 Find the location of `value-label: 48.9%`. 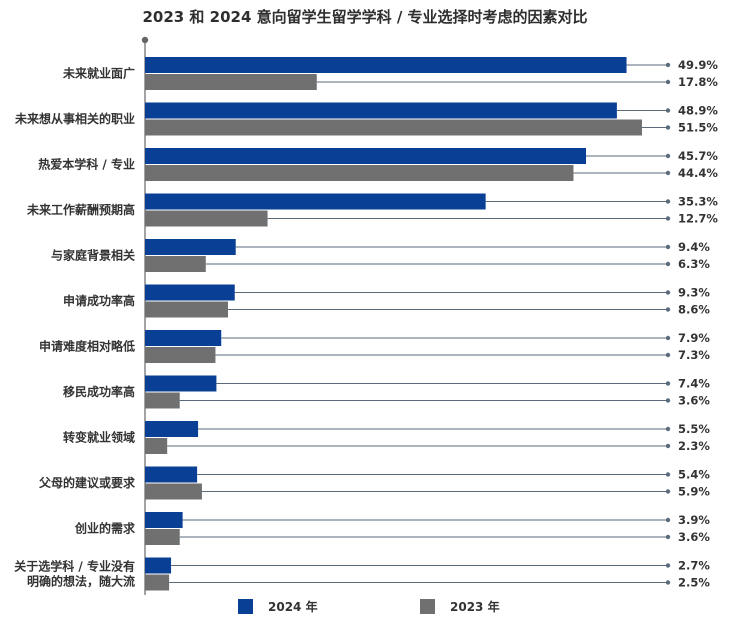

value-label: 48.9% is located at coordinates (698, 111).